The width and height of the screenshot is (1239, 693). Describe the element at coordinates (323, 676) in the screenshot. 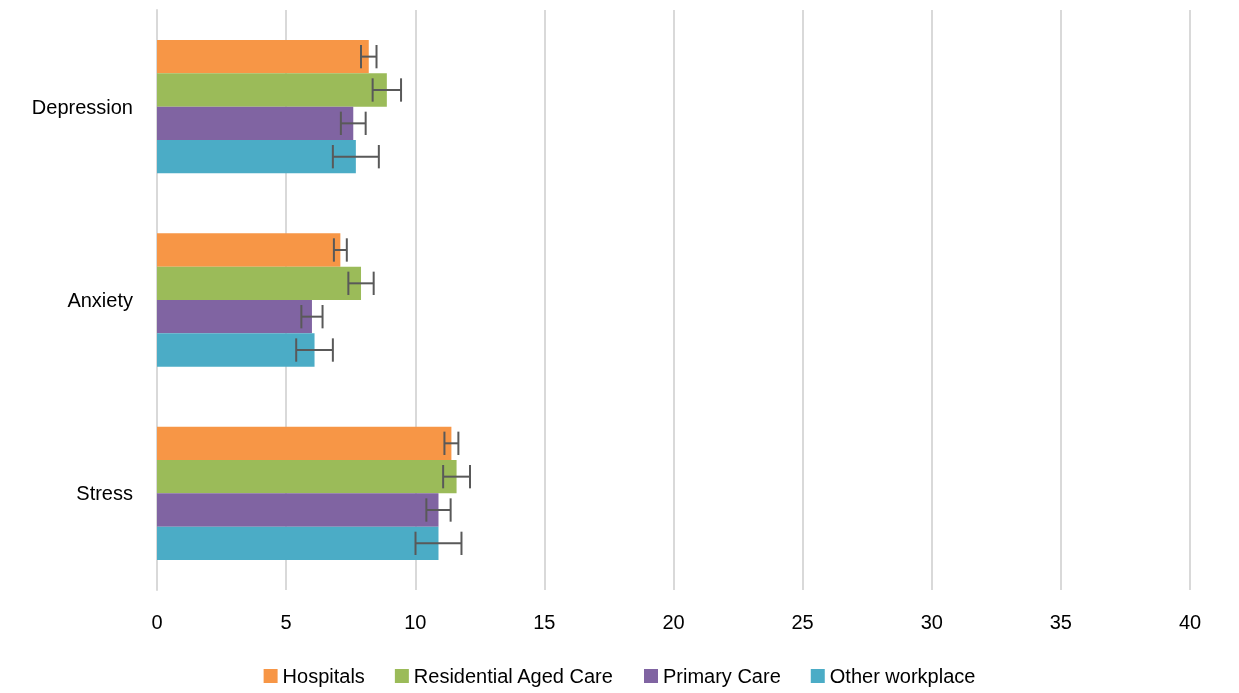

I see `legend-label: Hospitals` at that location.